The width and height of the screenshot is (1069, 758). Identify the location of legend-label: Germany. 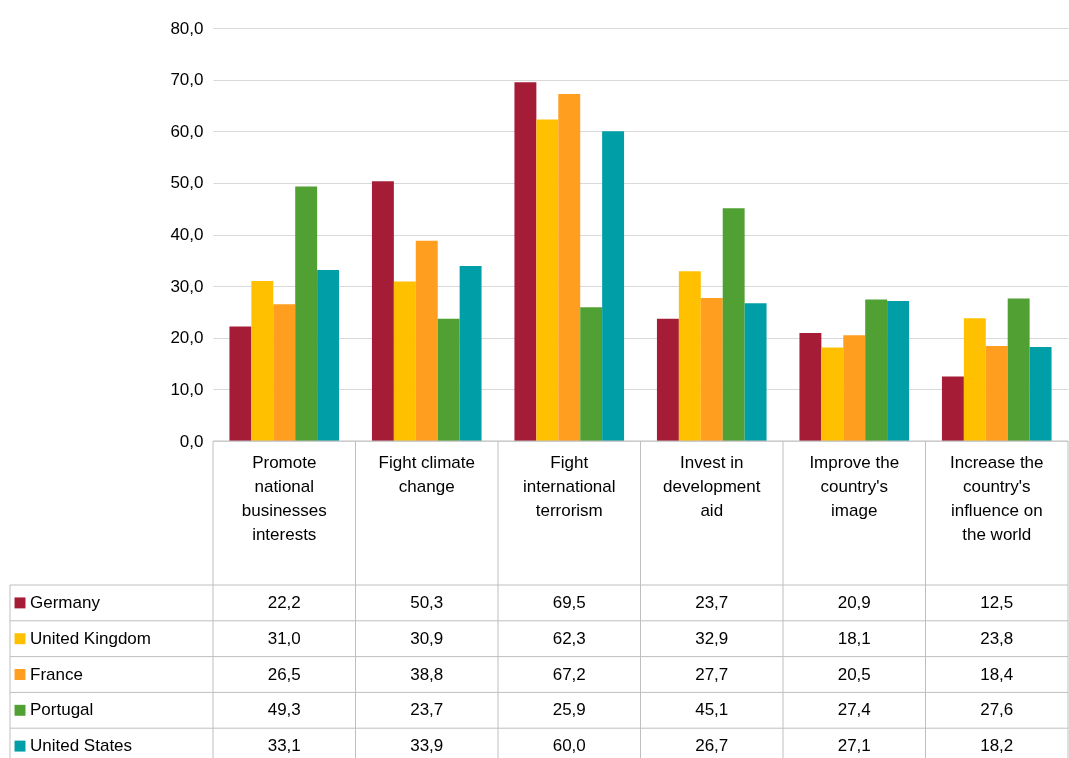
(65, 602).